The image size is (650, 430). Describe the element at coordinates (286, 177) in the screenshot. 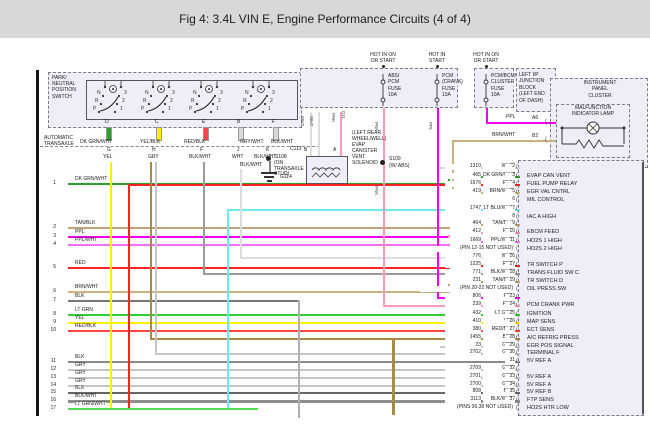

I see `ground-g114-label: G114` at that location.